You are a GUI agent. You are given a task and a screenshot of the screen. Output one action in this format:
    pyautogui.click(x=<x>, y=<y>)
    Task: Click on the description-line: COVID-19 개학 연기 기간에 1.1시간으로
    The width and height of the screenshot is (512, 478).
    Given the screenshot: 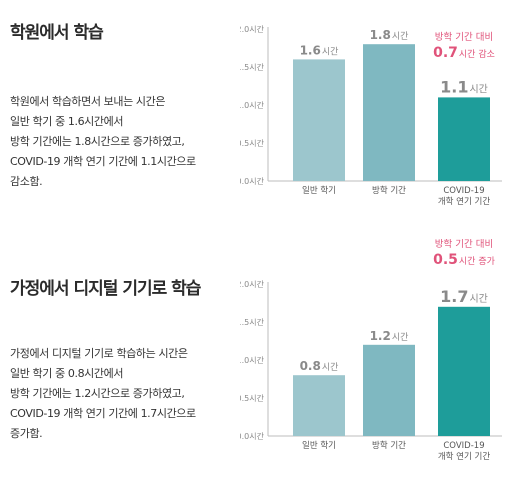 What is the action you would take?
    pyautogui.click(x=103, y=161)
    